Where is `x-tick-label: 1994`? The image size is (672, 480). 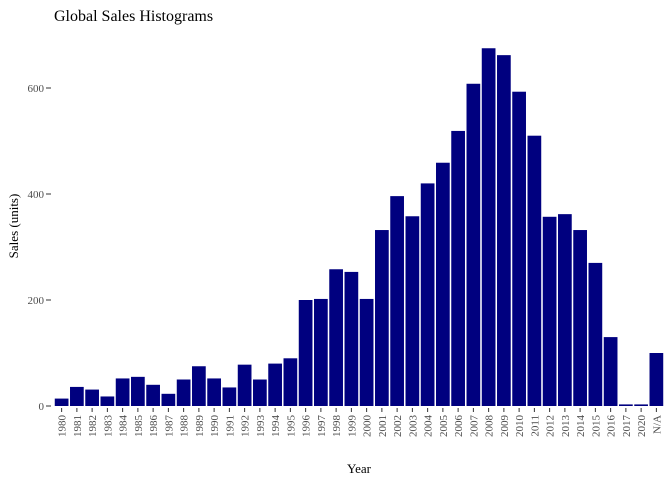
x-tick-label: 1994 is located at coordinates (276, 426).